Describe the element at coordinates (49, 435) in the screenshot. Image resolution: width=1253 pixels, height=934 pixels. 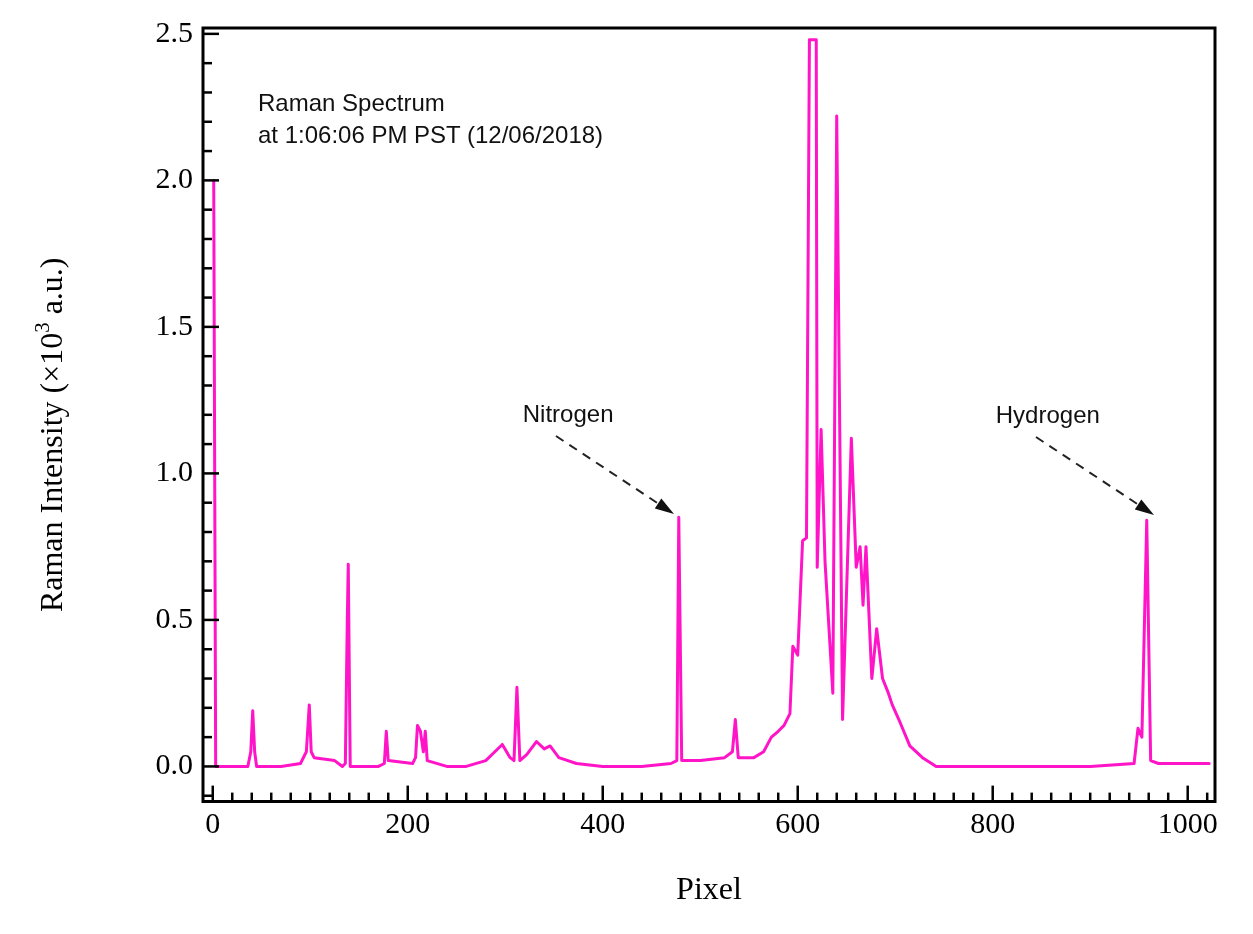
I see `y-axis-title: Raman Intensity (×103 a.u.)` at that location.